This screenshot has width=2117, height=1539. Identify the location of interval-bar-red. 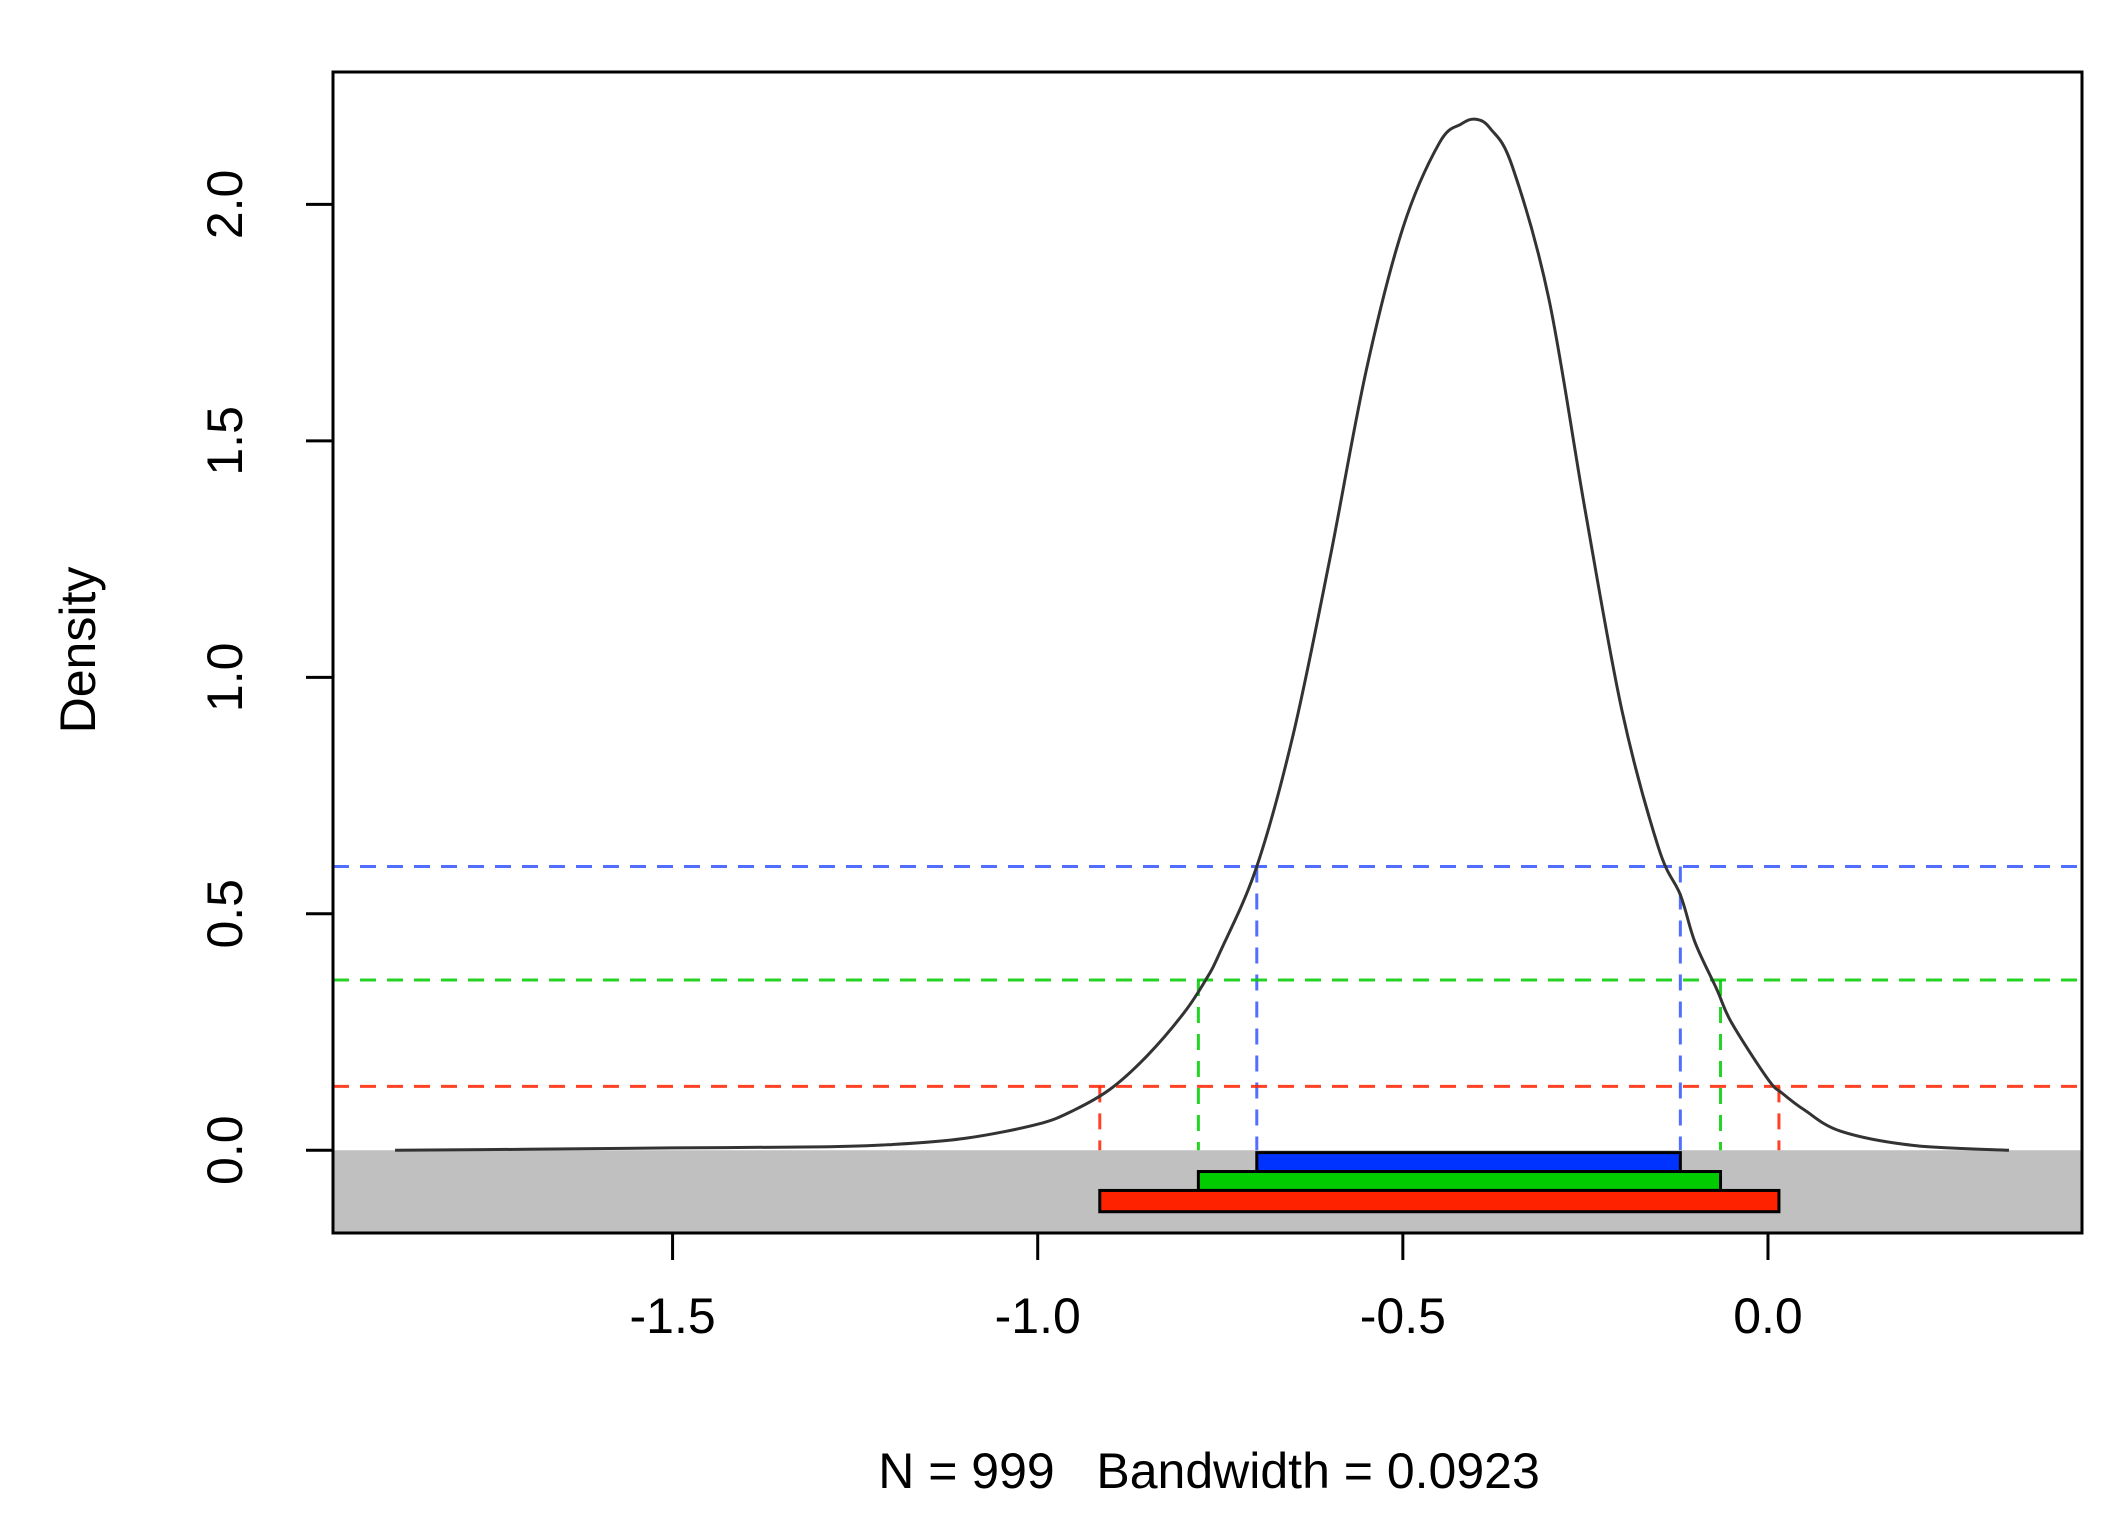
(1439, 1201).